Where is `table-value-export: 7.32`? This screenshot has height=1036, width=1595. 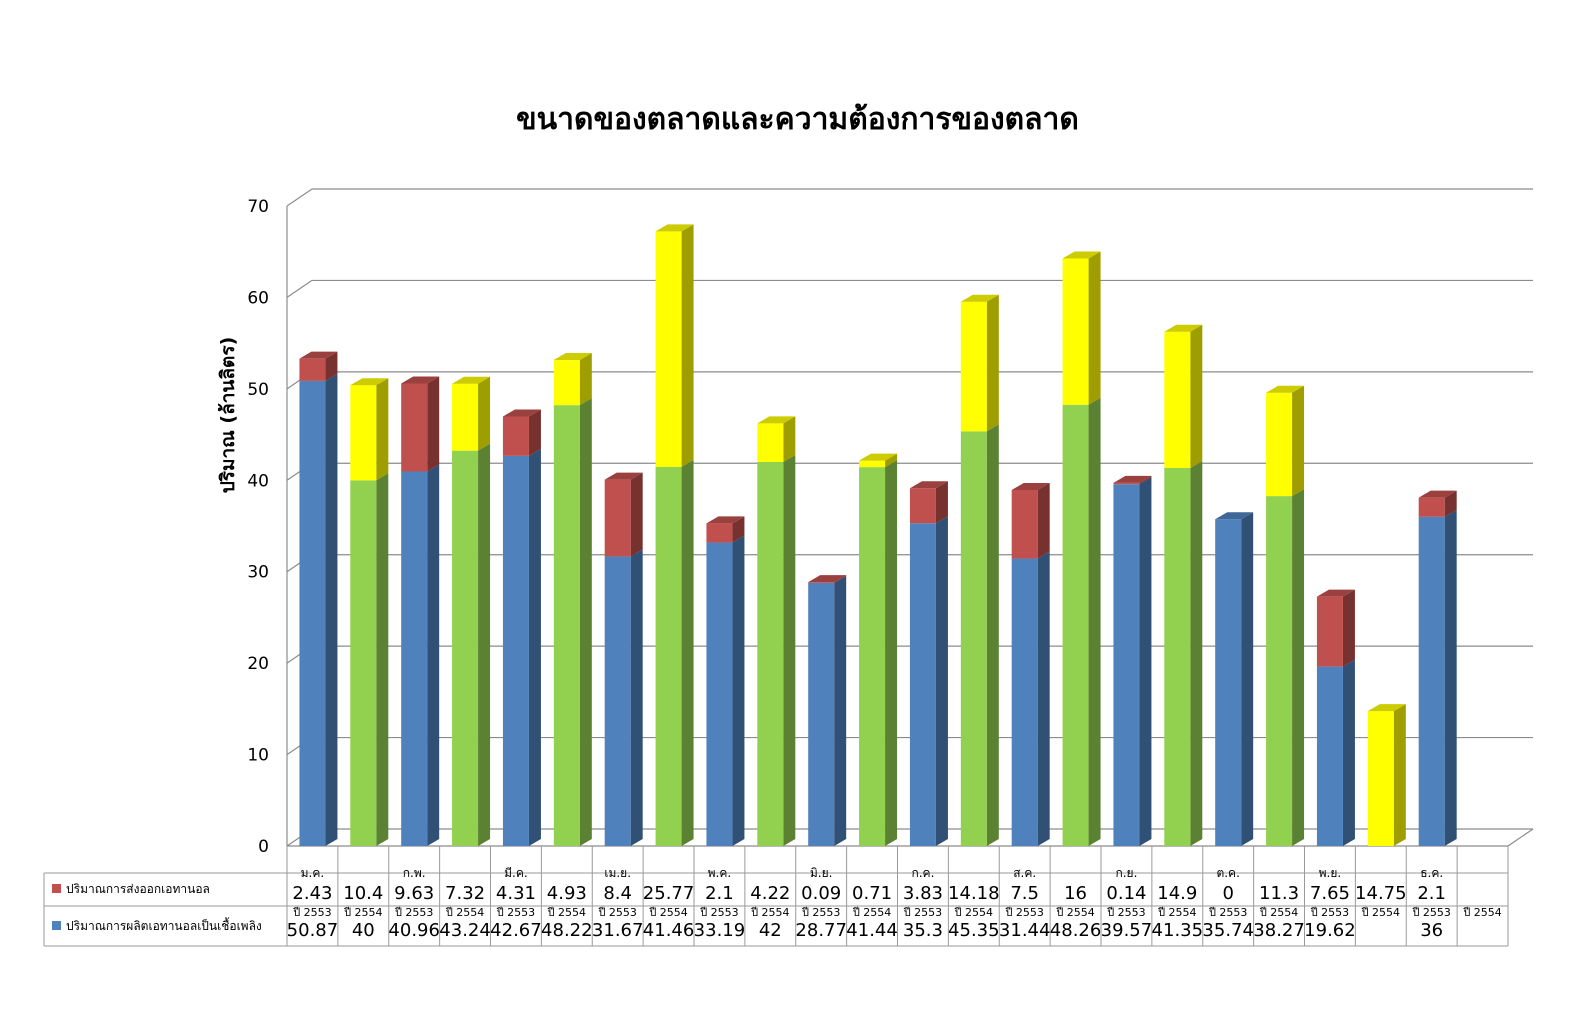 table-value-export: 7.32 is located at coordinates (465, 893).